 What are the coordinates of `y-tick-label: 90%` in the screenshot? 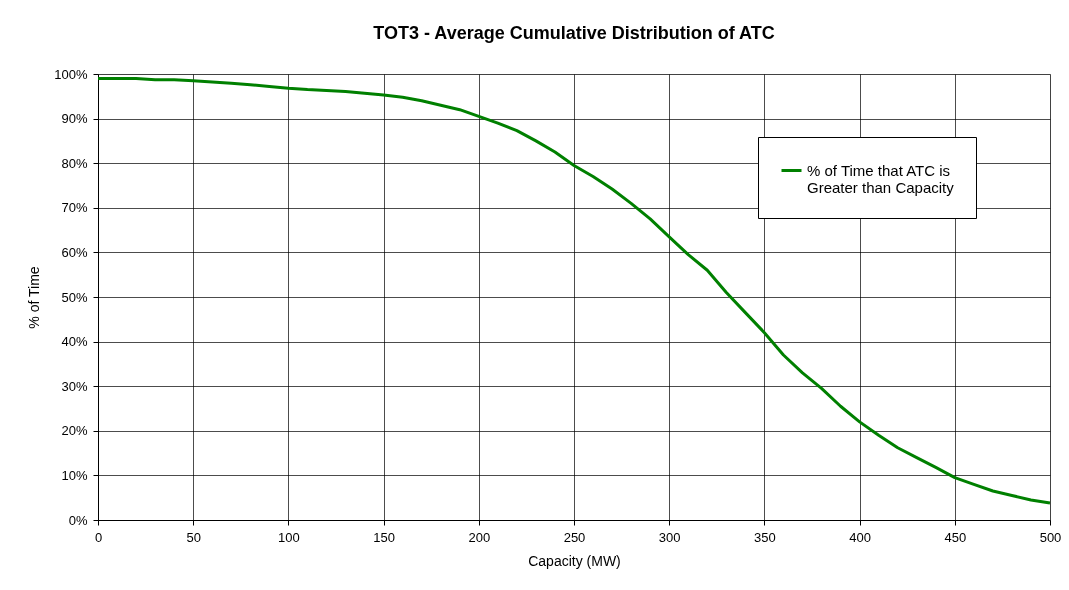 It's located at (74, 119).